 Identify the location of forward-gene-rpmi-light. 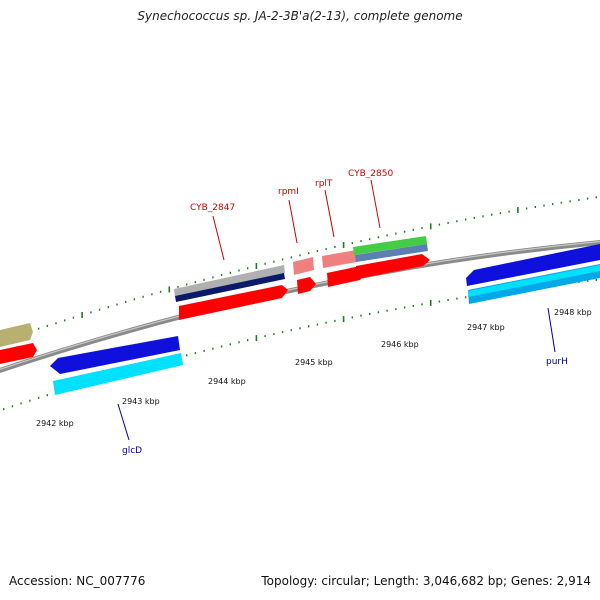
(303, 266).